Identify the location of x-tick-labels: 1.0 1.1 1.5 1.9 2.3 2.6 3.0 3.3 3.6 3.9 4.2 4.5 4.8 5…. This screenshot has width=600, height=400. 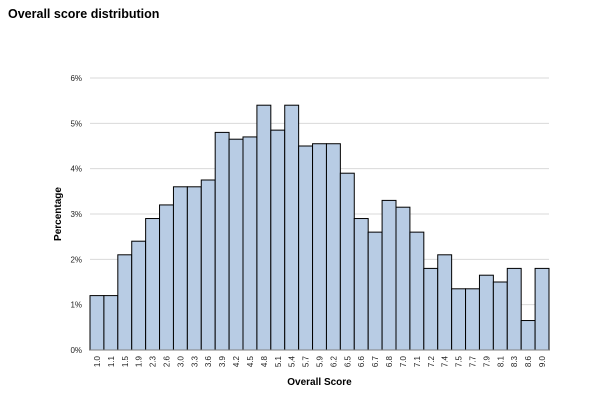
(320, 361).